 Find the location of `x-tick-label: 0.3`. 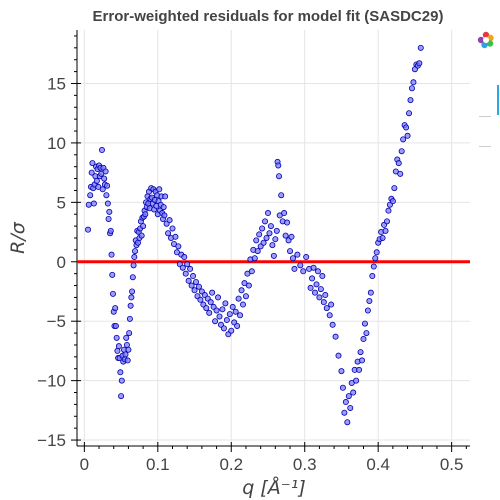

x-tick-label: 0.3 is located at coordinates (305, 464).